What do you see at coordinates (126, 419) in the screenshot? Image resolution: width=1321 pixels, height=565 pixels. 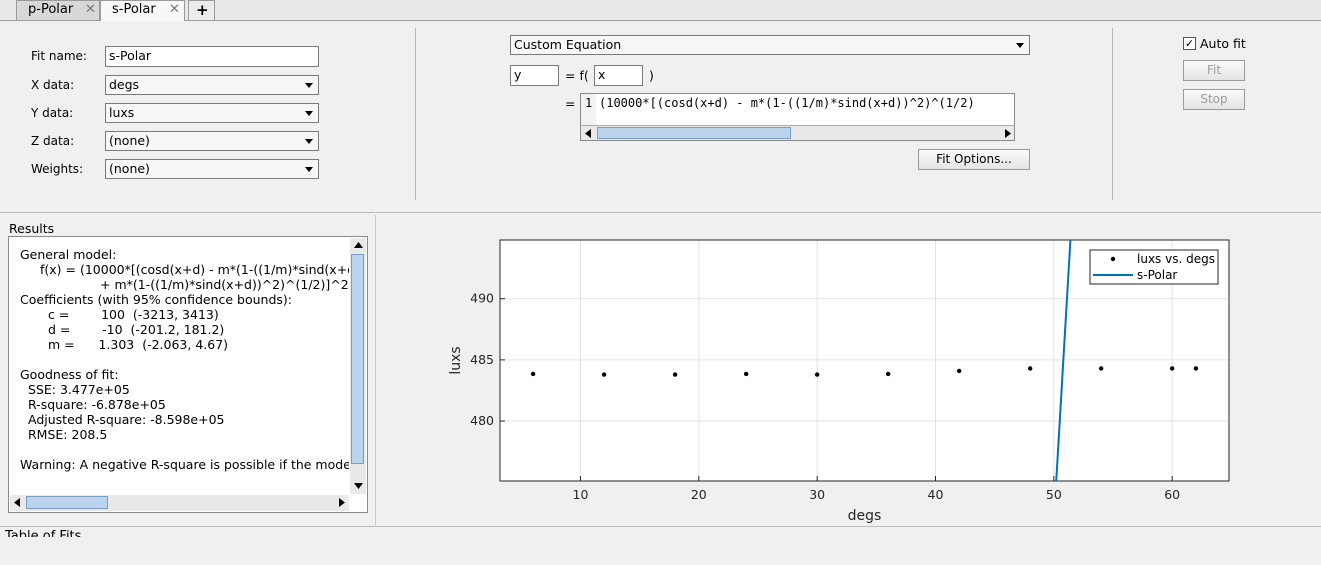 I see `goodness-line: Adjusted R-square: -8.598e+05` at bounding box center [126, 419].